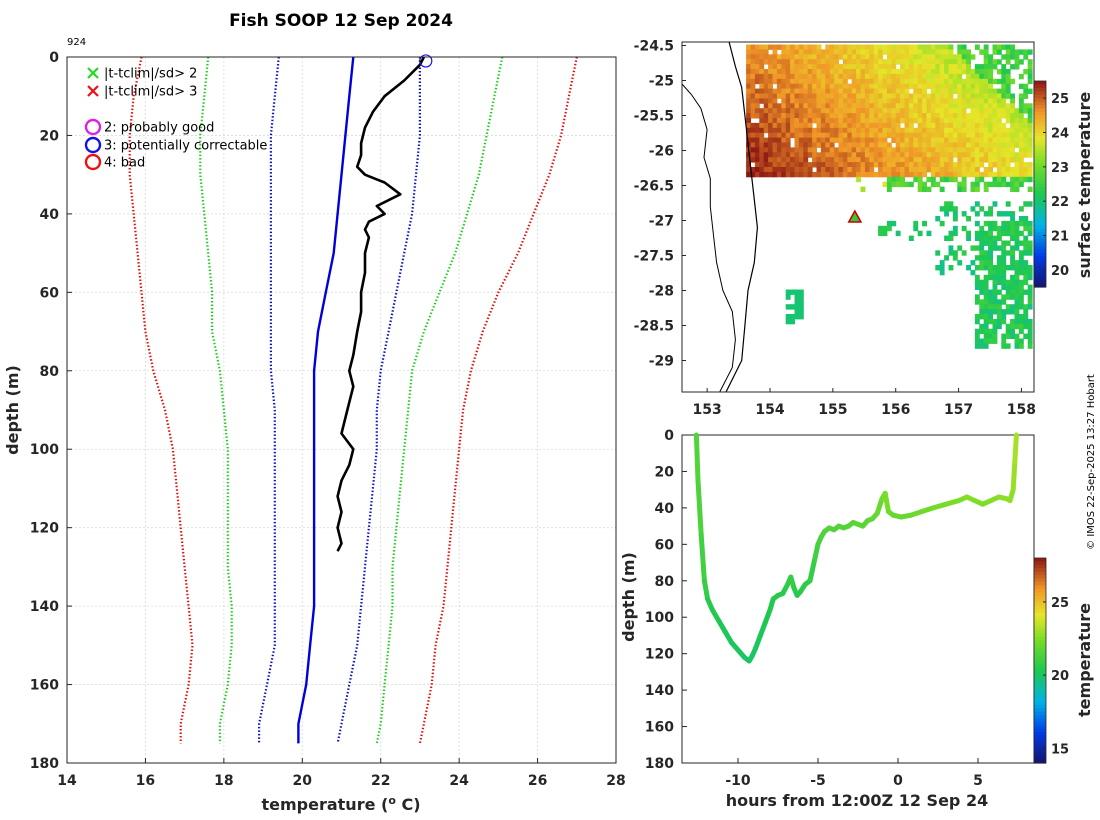  Describe the element at coordinates (665, 545) in the screenshot. I see `dt-y-tick-label: 60` at that location.